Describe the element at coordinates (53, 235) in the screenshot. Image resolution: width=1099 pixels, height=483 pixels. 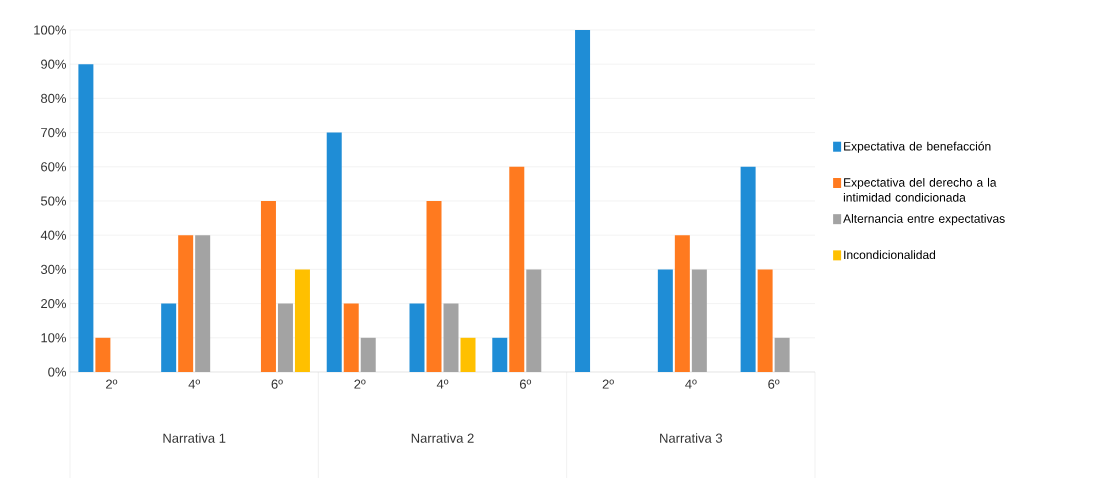
I see `y-tick-label: 40%` at that location.